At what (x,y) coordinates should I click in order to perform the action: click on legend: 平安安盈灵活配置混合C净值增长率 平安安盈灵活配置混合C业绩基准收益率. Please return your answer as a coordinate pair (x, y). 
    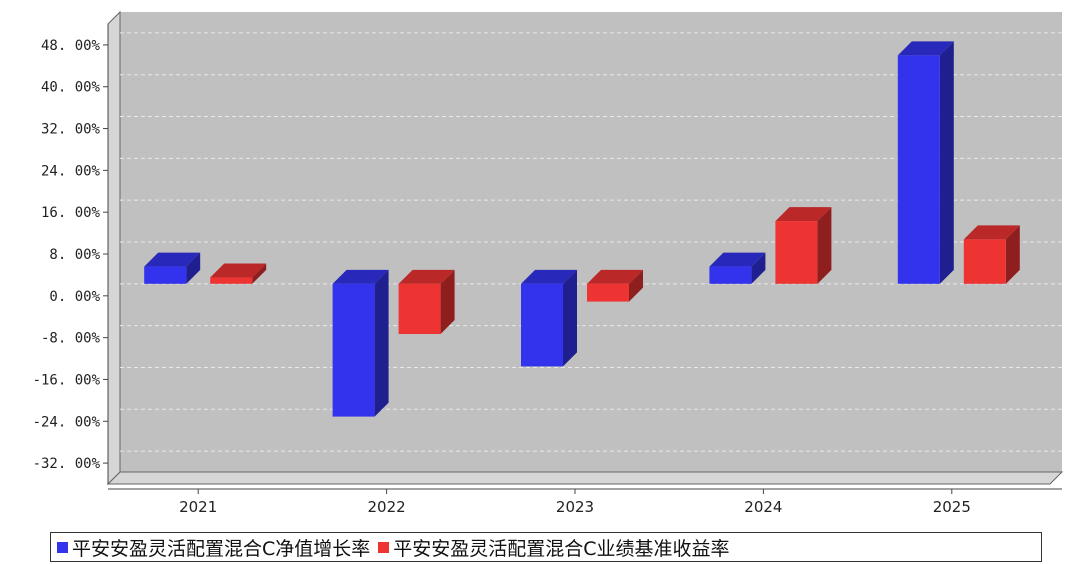
    Looking at the image, I should click on (546, 547).